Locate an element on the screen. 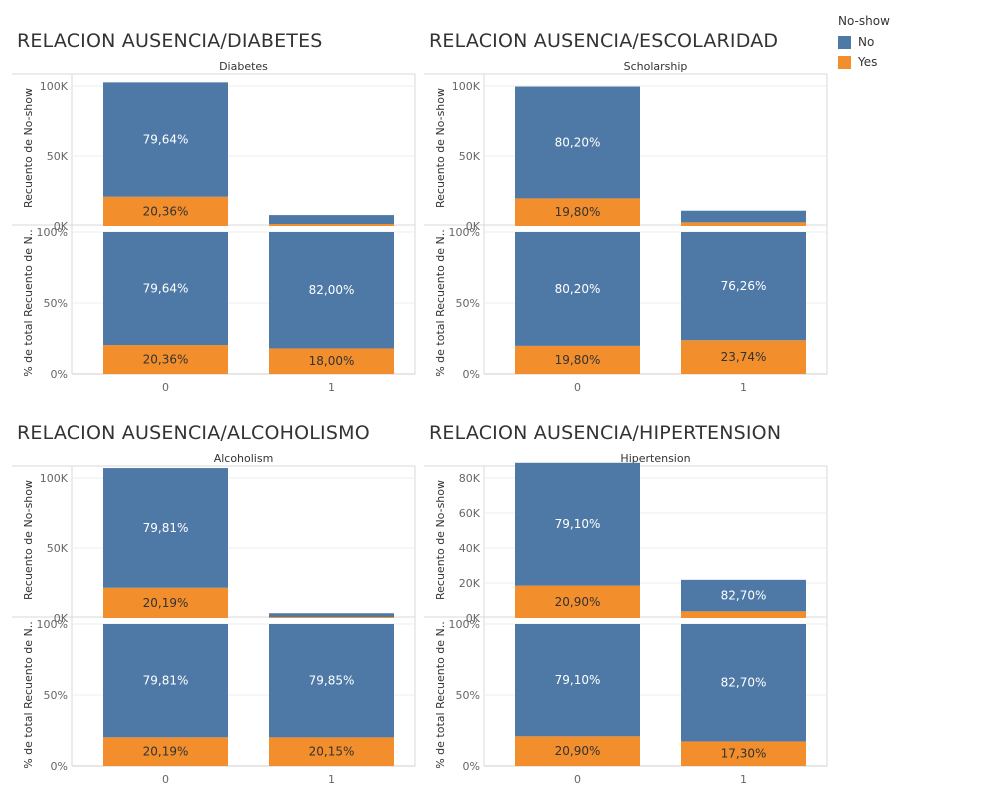 Image resolution: width=1000 pixels, height=800 pixels. data-label-no: 82,00% is located at coordinates (332, 290).